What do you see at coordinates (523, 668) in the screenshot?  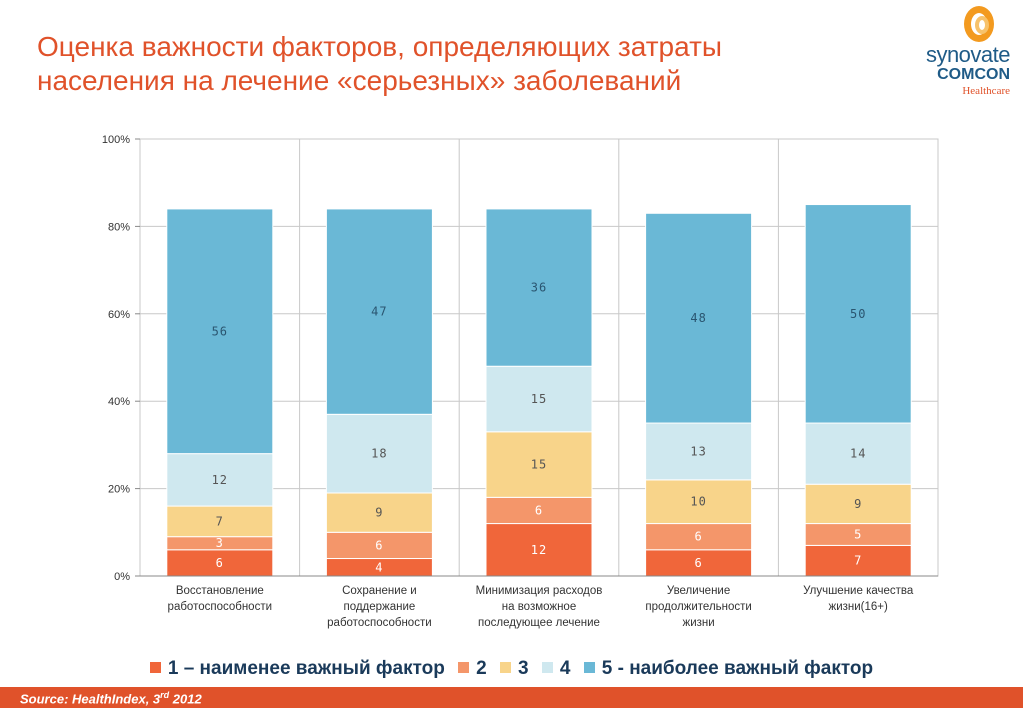 I see `legend-label-3: 3` at bounding box center [523, 668].